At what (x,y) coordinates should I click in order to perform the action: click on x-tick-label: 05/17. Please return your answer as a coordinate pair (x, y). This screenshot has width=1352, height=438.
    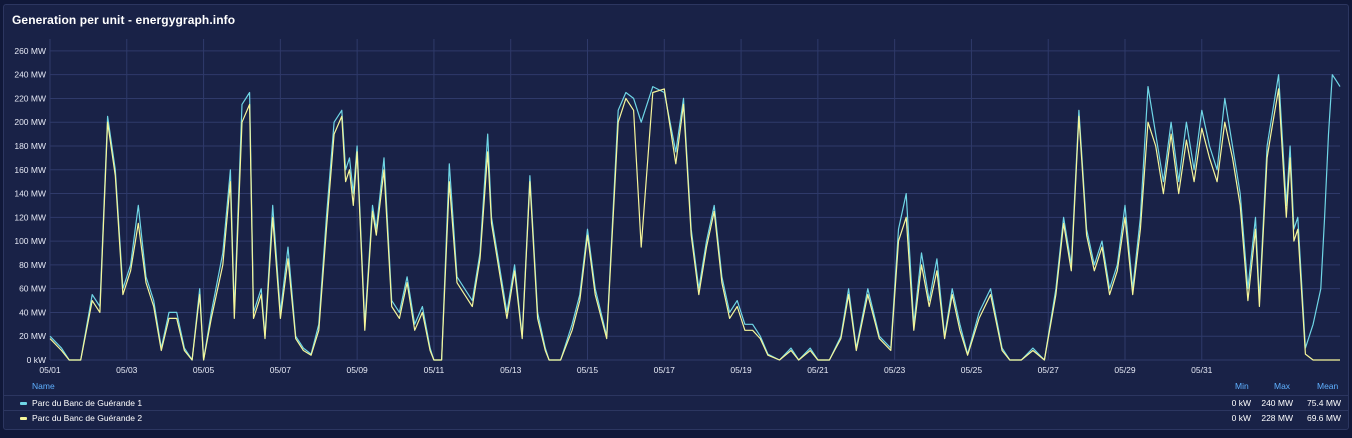
    Looking at the image, I should click on (665, 370).